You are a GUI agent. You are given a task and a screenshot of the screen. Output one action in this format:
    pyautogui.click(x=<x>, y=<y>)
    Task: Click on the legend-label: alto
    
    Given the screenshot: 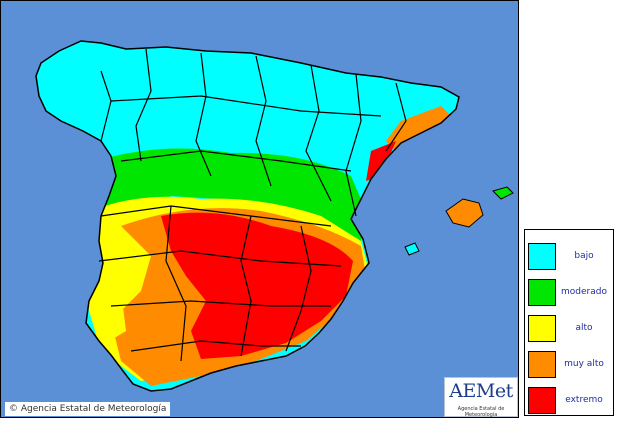 What is the action you would take?
    pyautogui.click(x=584, y=328)
    